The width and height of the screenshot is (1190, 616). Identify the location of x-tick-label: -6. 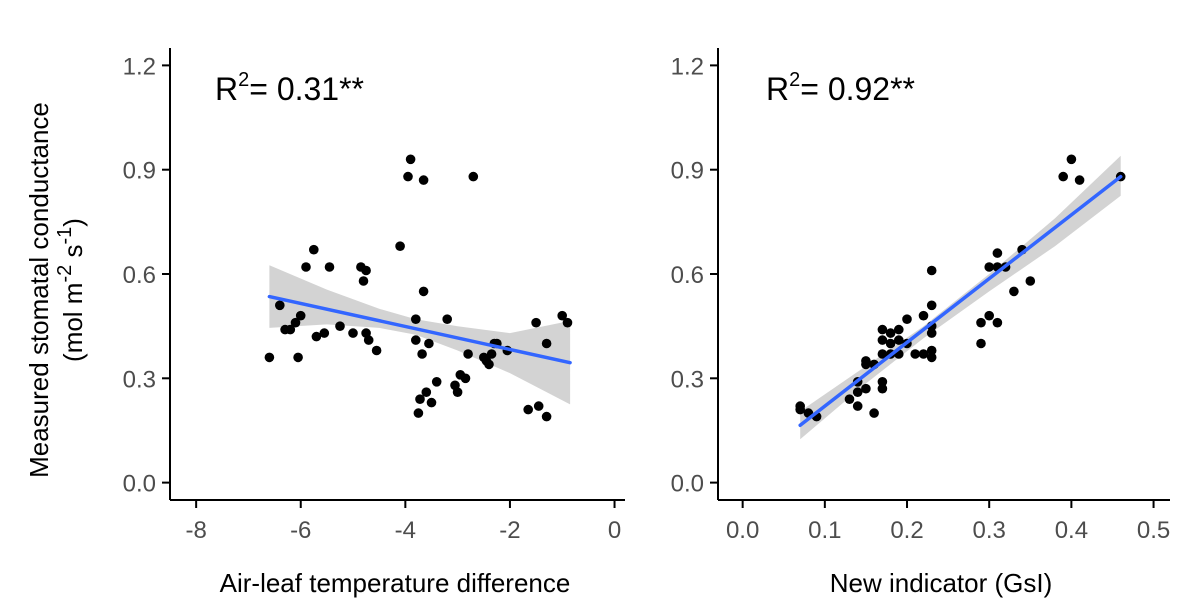
(300, 530).